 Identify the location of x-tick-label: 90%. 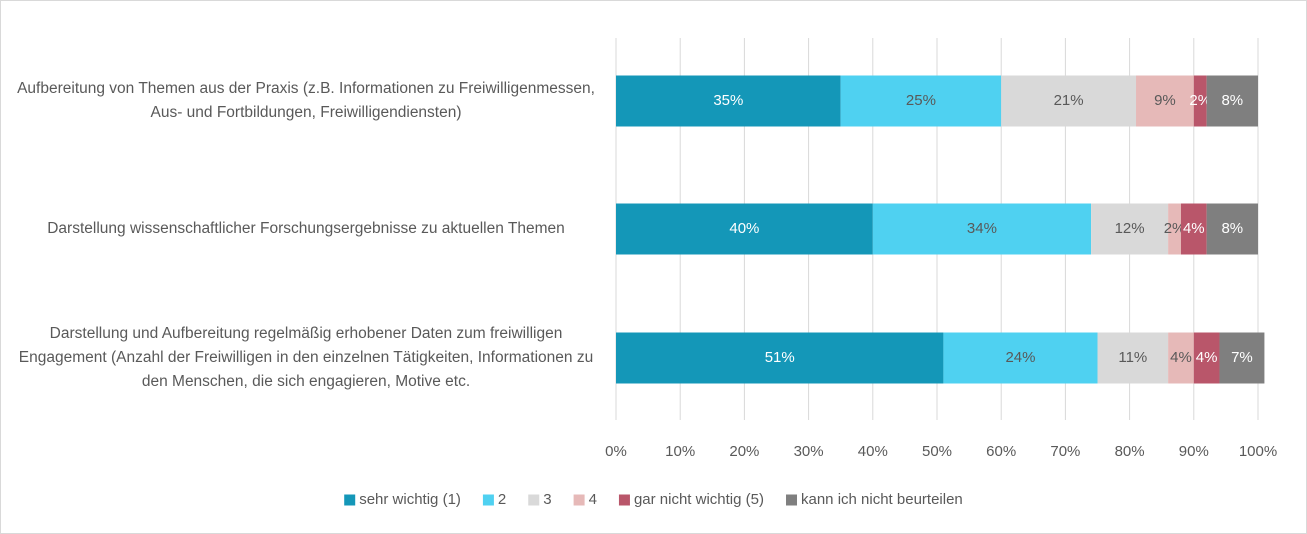
(1194, 451).